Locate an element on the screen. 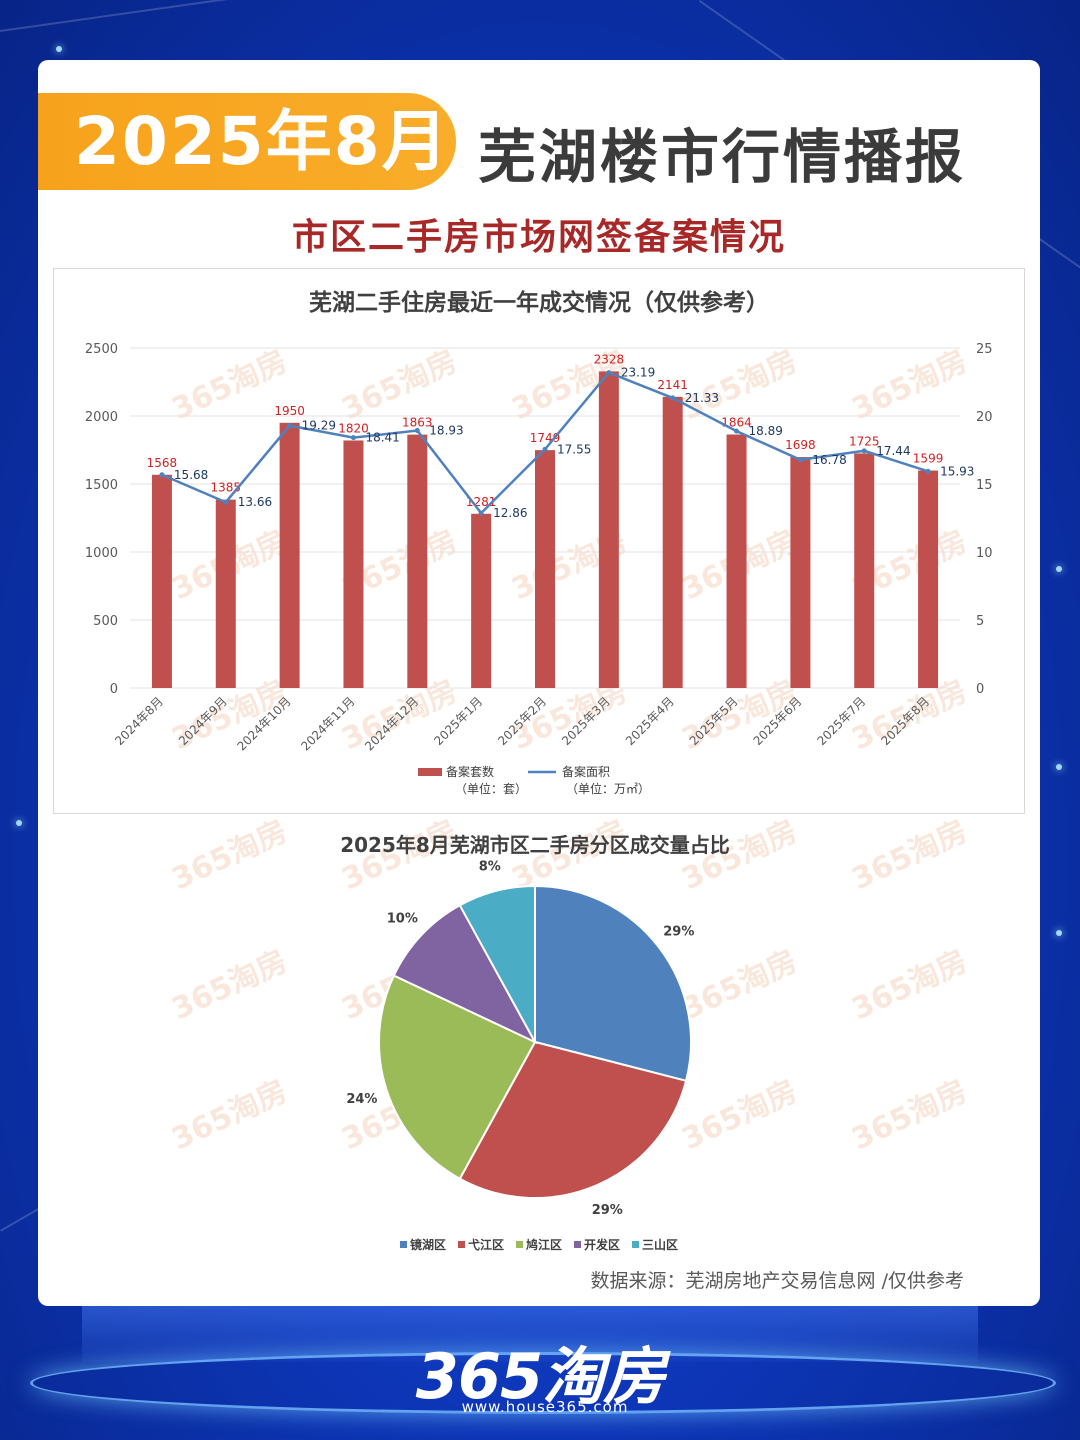 Image resolution: width=1080 pixels, height=1440 pixels. bar-value-label: 1950 is located at coordinates (289, 411).